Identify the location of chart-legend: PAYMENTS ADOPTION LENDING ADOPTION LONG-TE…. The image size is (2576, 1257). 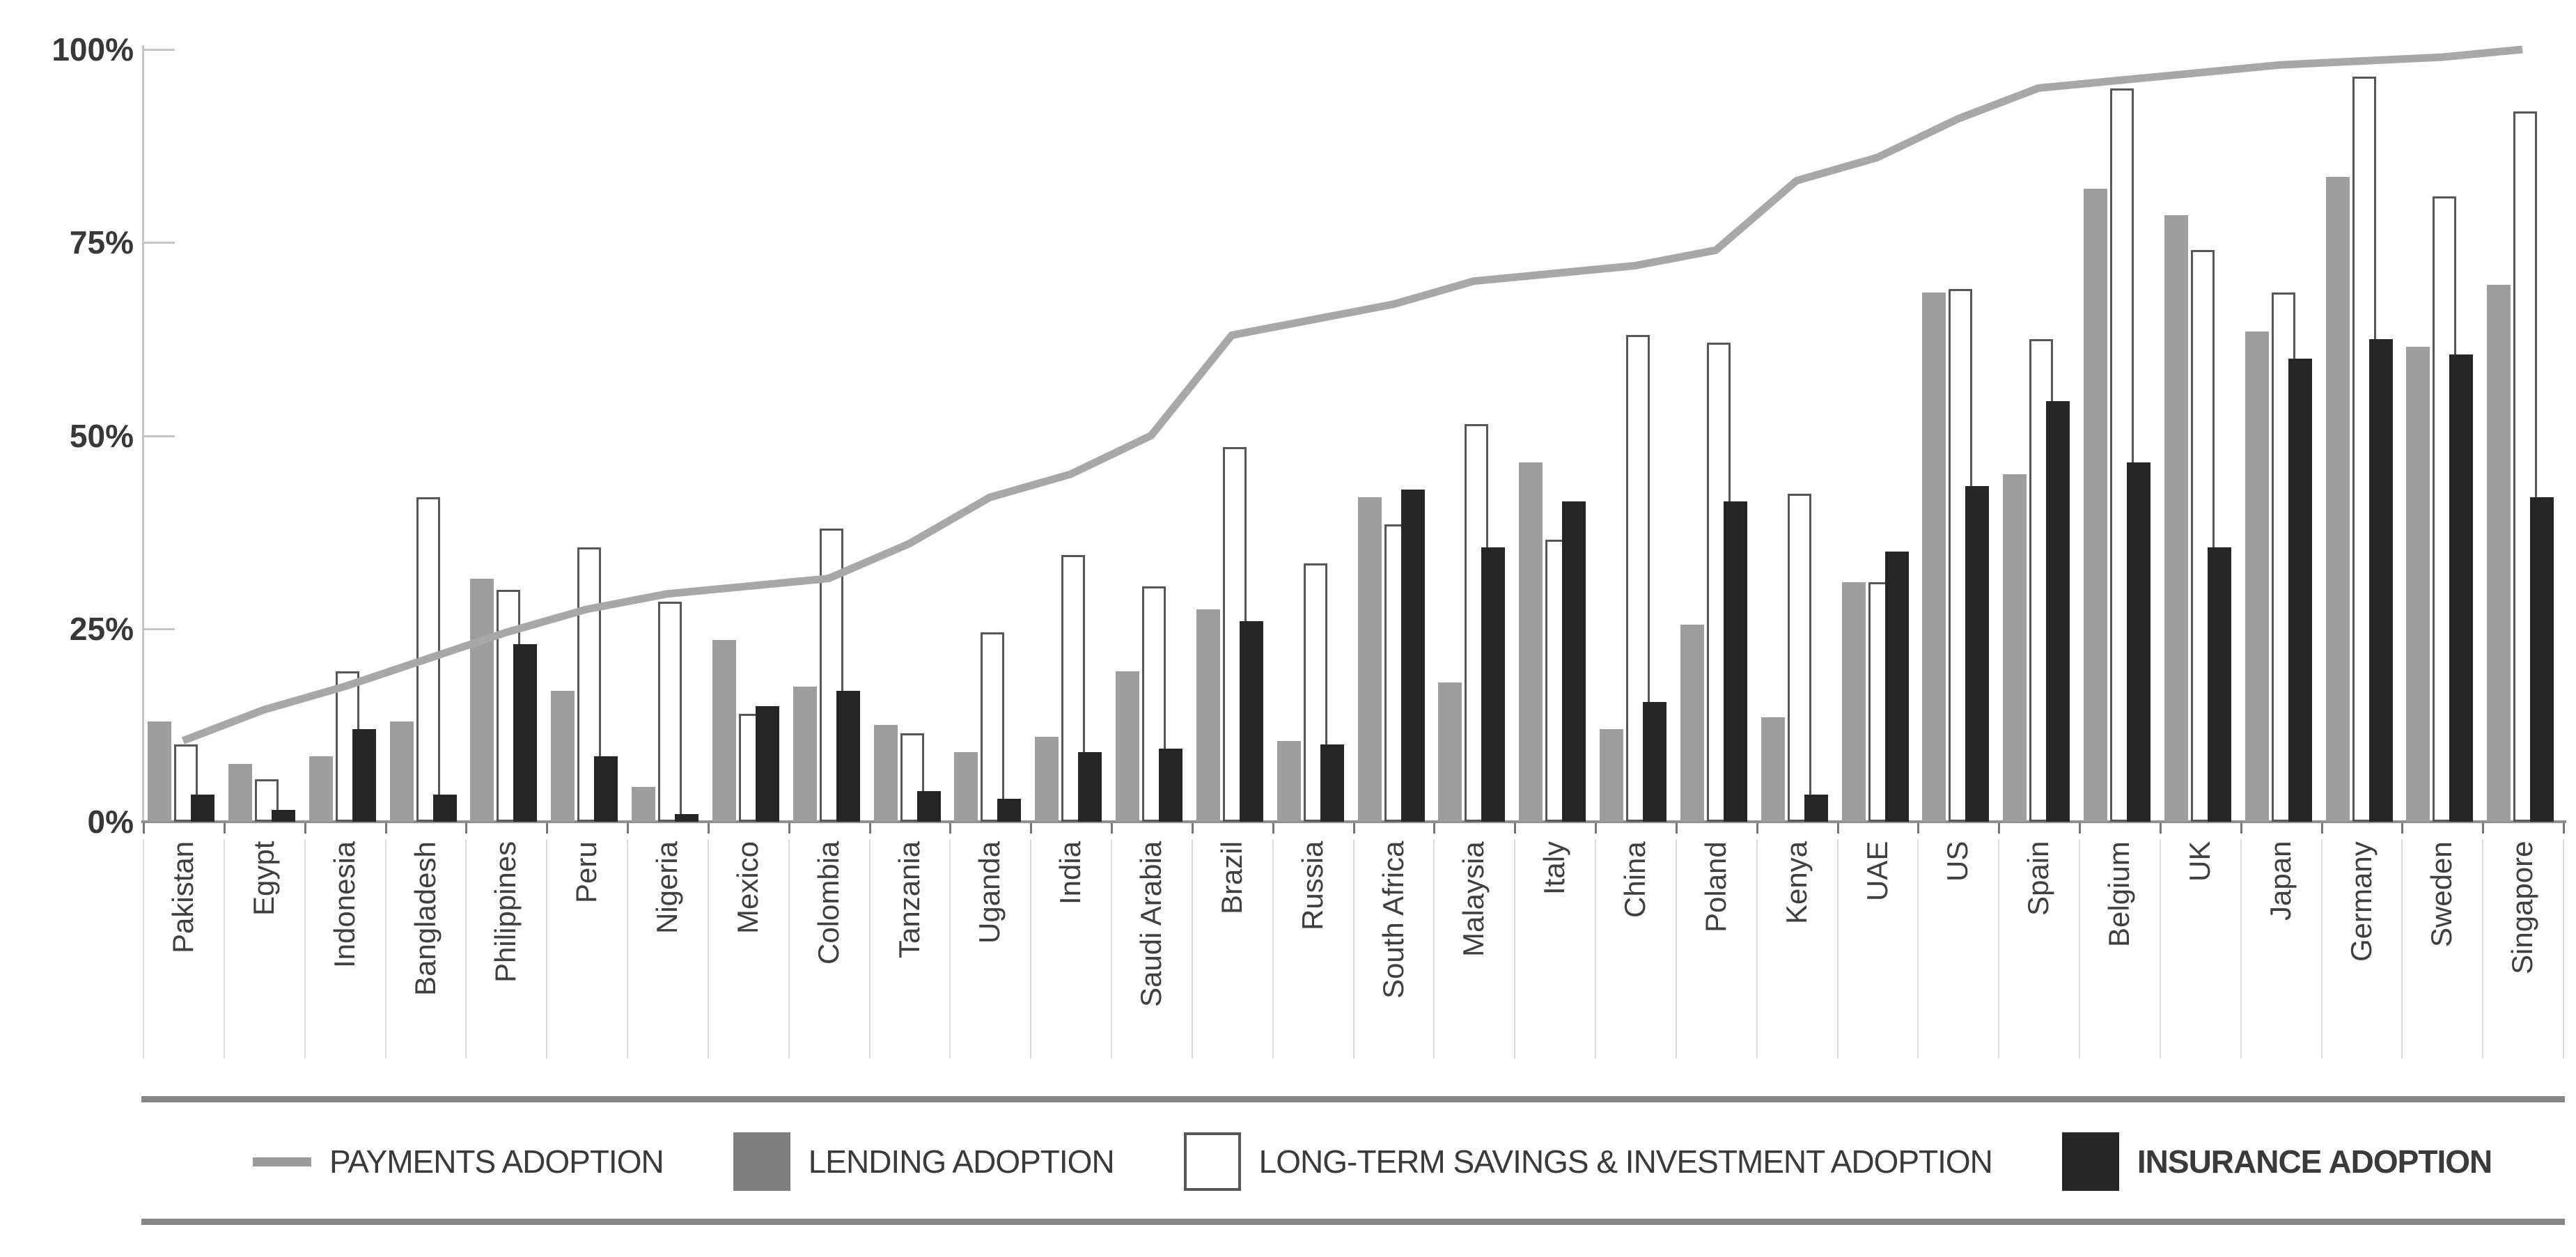
(1354, 1161).